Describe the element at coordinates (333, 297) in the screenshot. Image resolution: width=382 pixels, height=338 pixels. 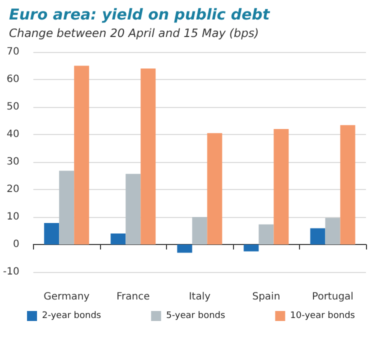
I see `x-tick-label: Portugal` at that location.